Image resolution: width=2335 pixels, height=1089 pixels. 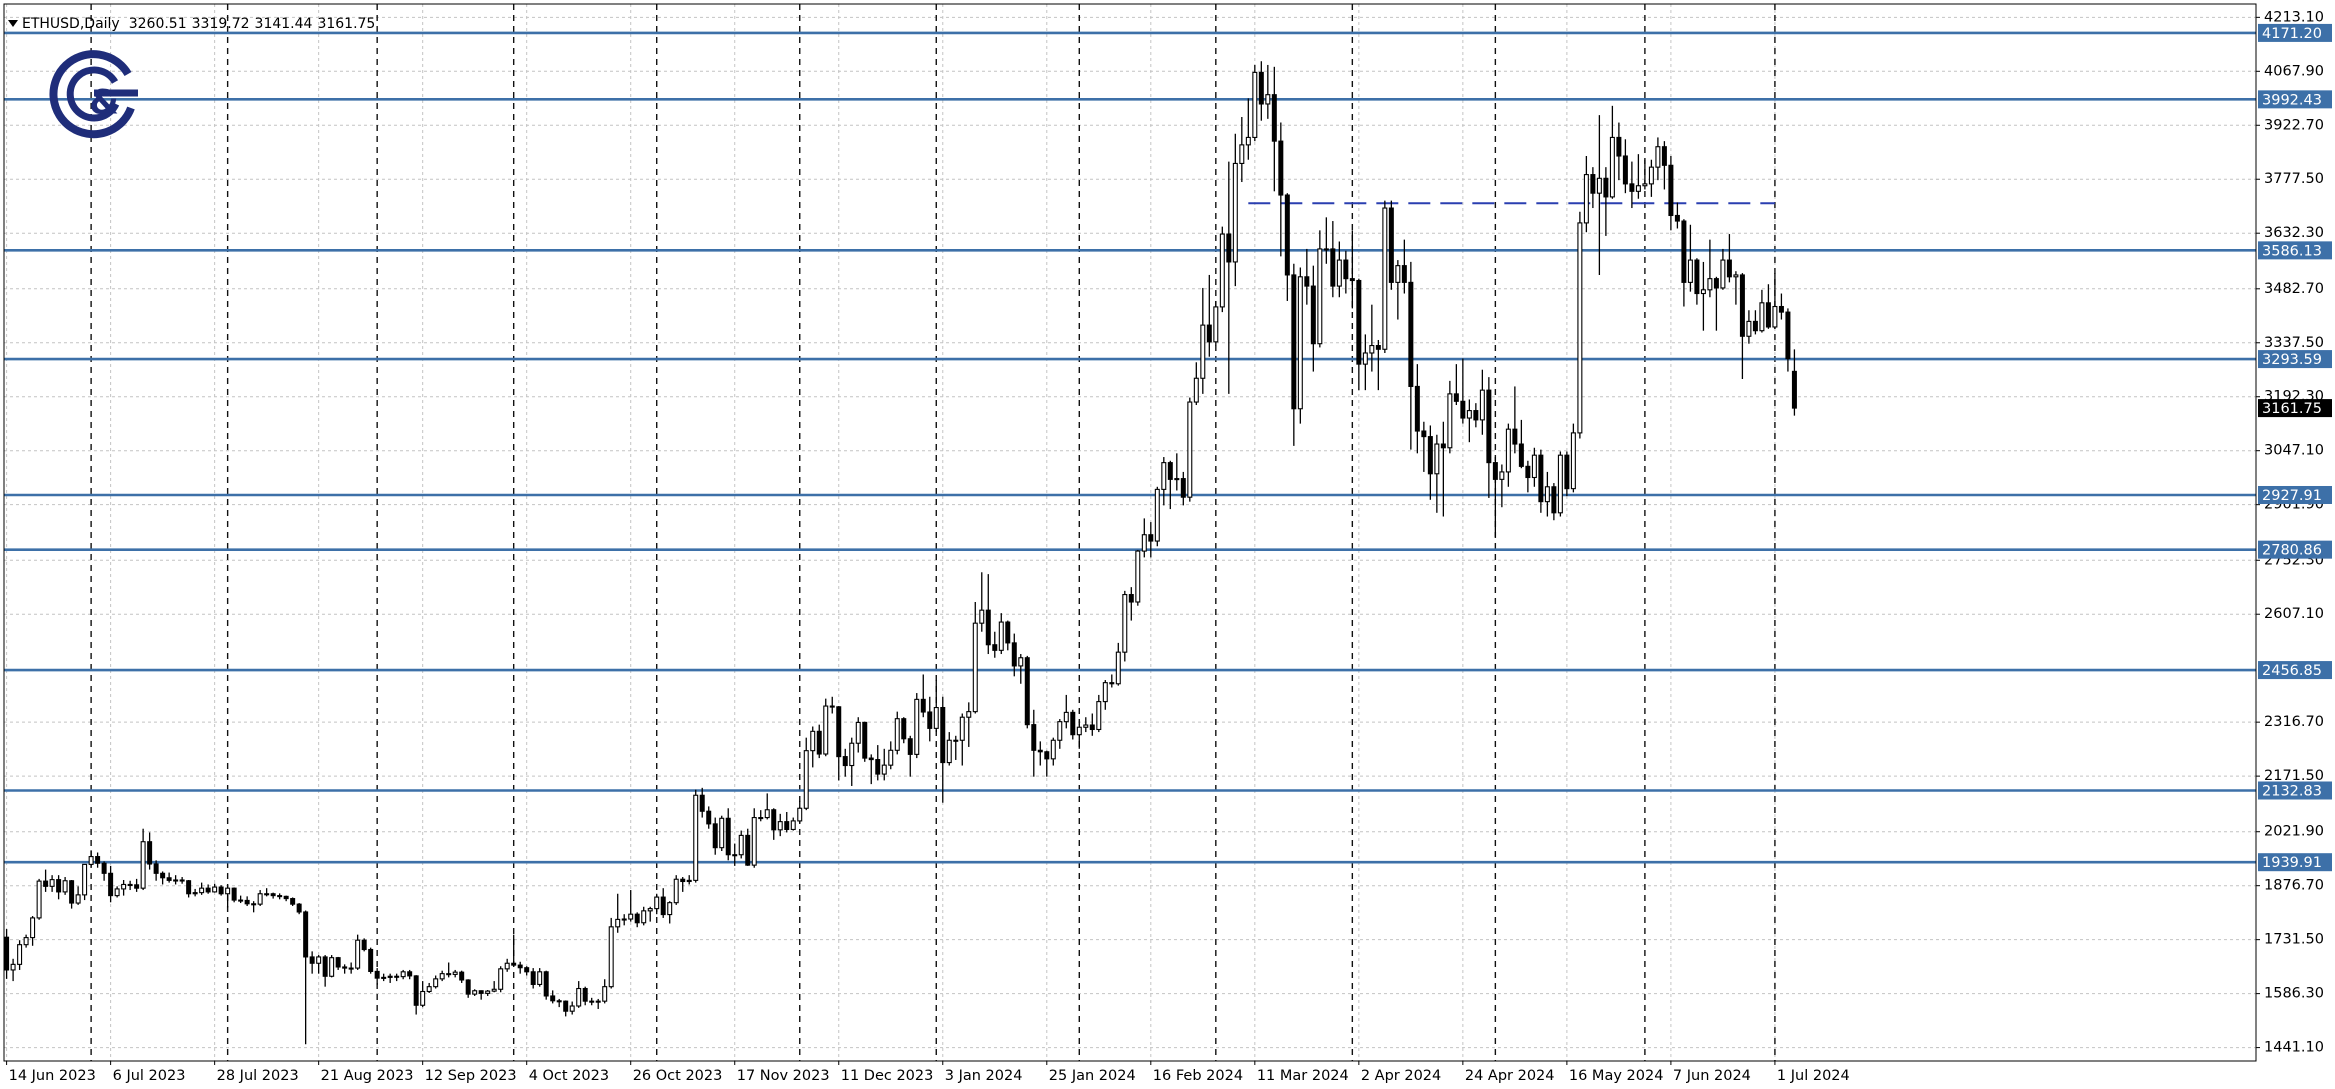 What do you see at coordinates (1303, 1076) in the screenshot?
I see `x-tick-label: 11 Mar 2024` at bounding box center [1303, 1076].